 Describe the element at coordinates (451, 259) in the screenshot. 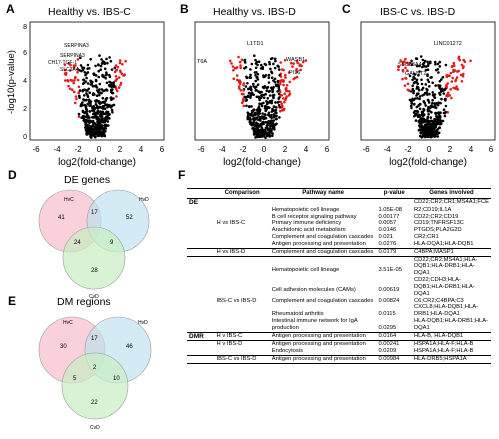

I see `genes-cell: CD22;CR2;MS4A1;HLA-` at that location.